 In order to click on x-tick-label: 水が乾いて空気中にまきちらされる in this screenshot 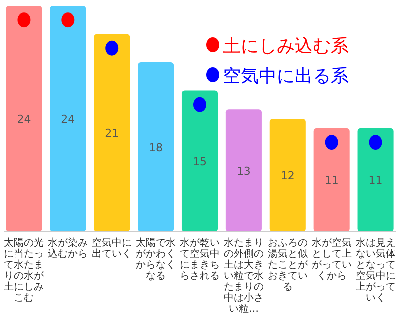, I will do `click(200, 259)`.